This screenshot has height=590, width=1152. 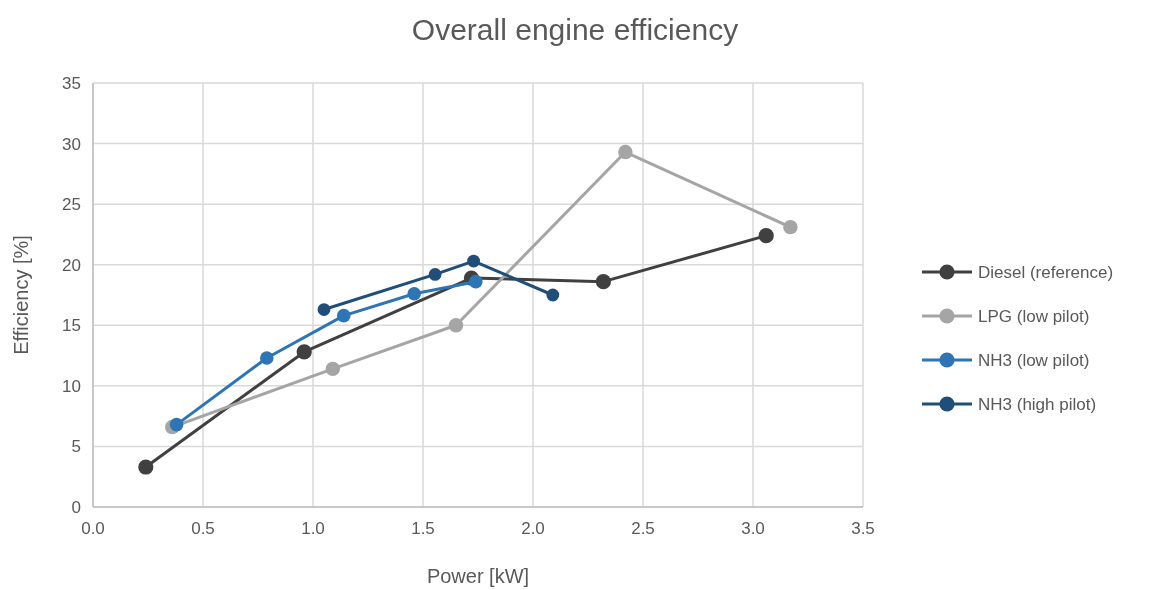 What do you see at coordinates (423, 528) in the screenshot?
I see `x-tick-label: 1.5` at bounding box center [423, 528].